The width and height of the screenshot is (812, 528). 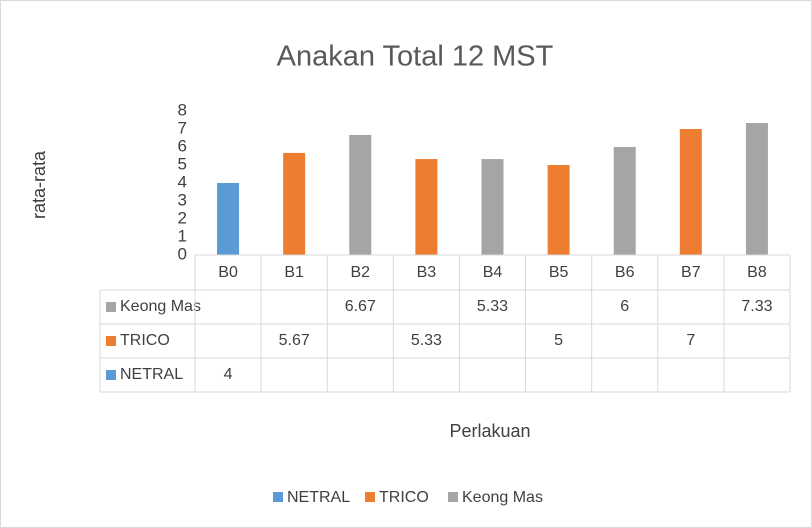 What do you see at coordinates (182, 127) in the screenshot?
I see `y-tick-label: 7` at bounding box center [182, 127].